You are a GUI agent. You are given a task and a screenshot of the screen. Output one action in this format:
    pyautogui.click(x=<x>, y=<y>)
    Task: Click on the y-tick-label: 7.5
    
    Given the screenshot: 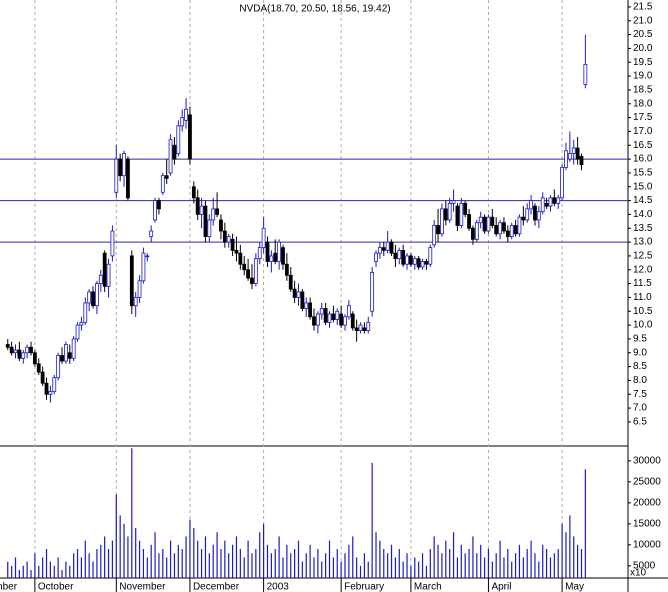 What is the action you would take?
    pyautogui.click(x=640, y=394)
    